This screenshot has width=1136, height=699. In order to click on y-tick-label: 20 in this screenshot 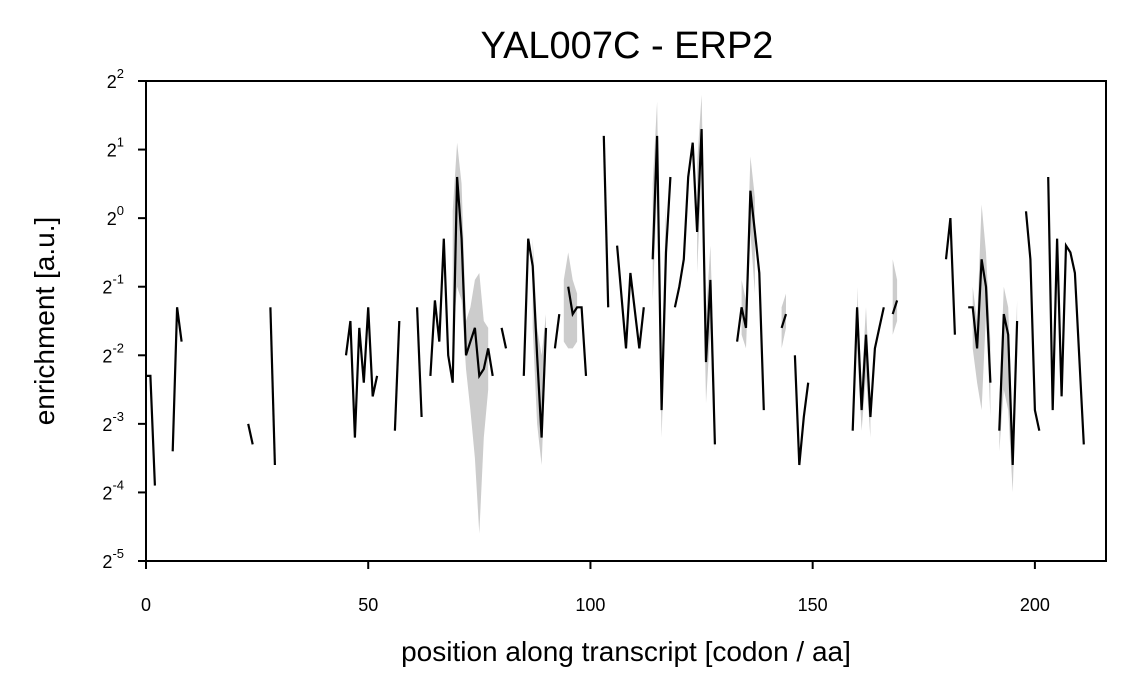, I will do `click(115, 216)`.